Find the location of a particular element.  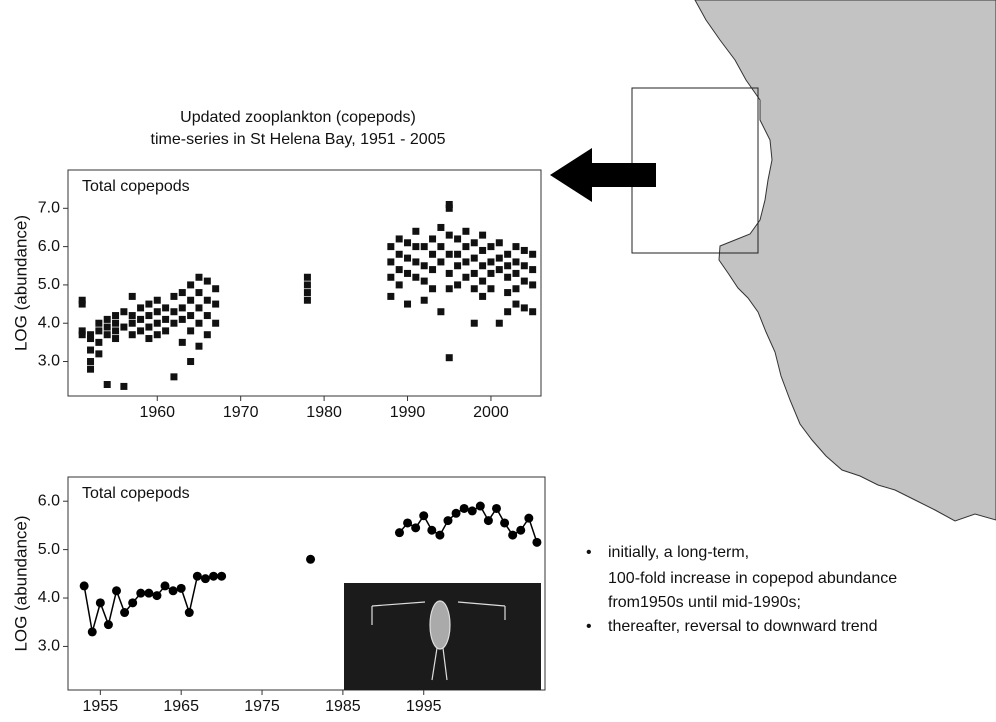

x-tick-label: 1975 is located at coordinates (262, 706).